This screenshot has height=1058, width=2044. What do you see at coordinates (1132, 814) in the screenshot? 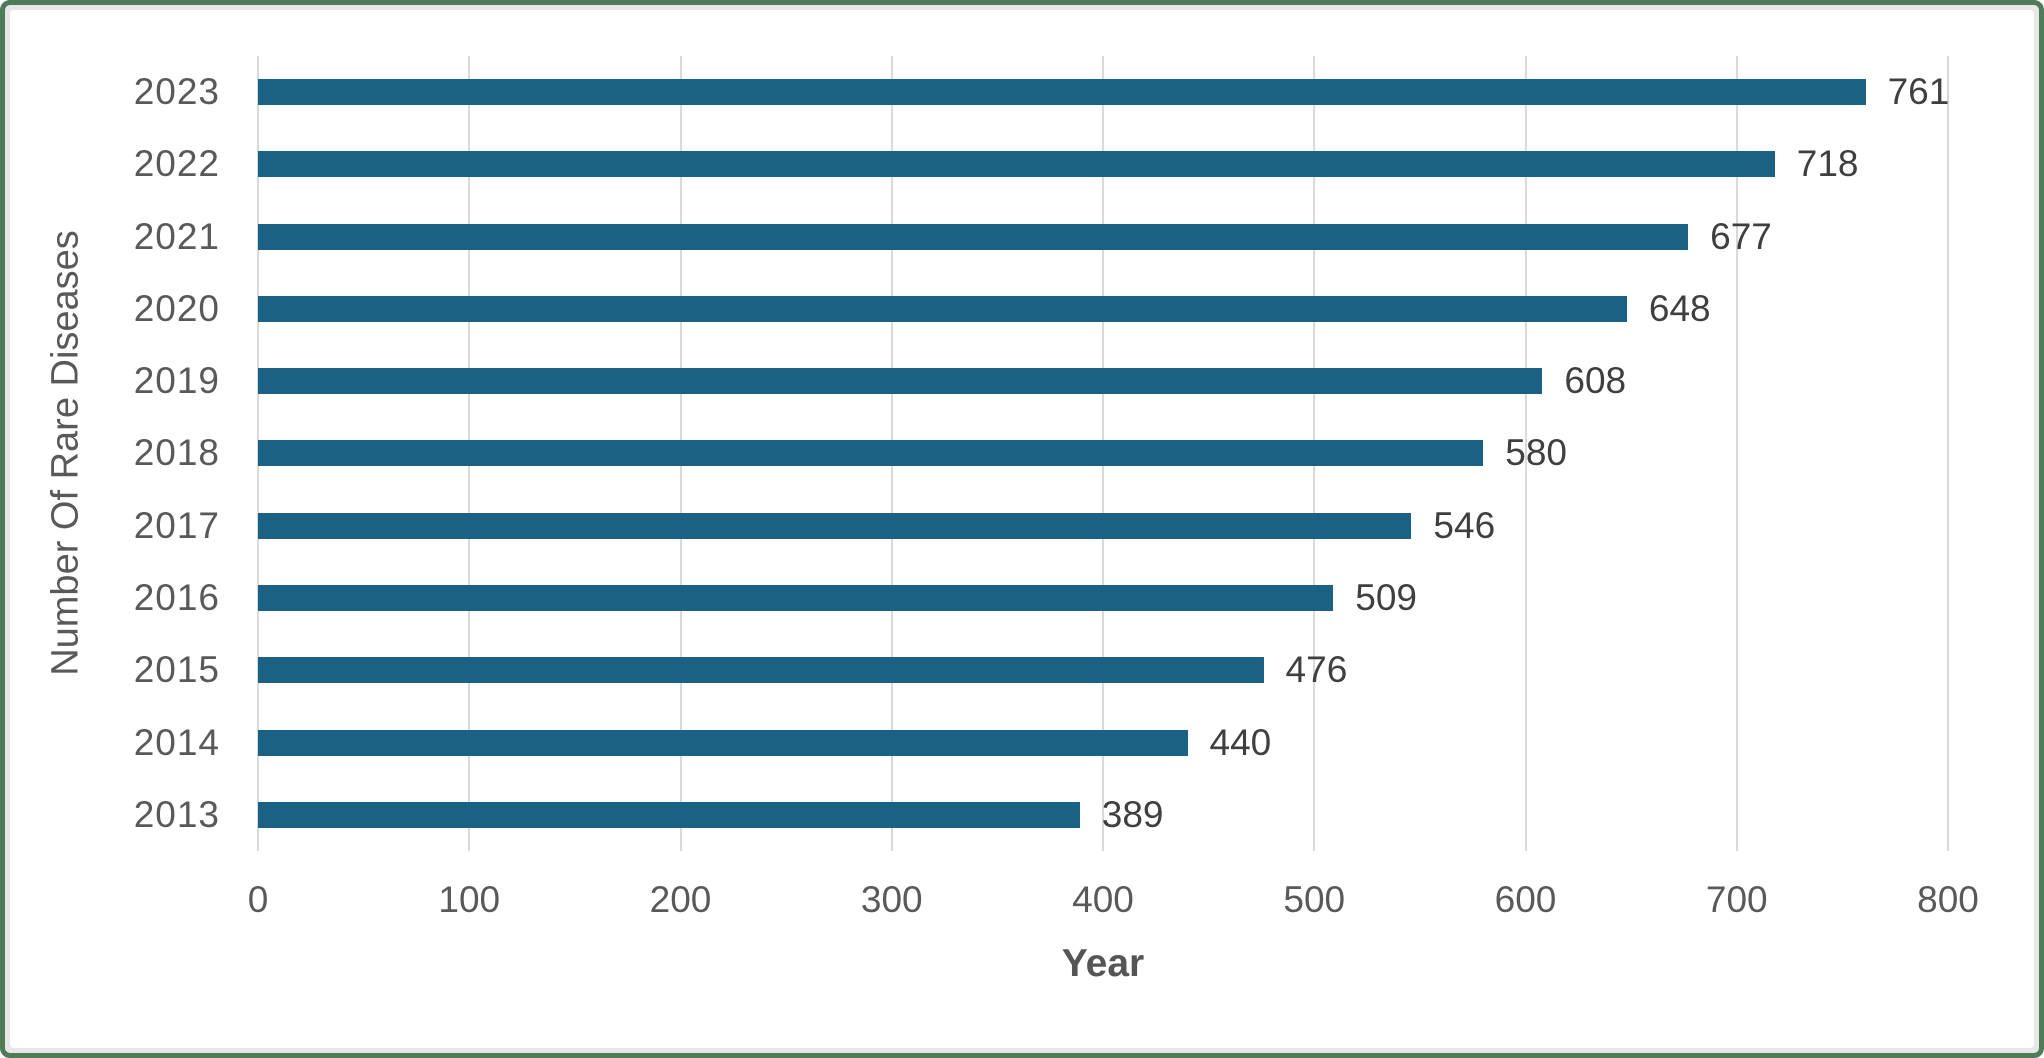
I see `value-label: 389` at bounding box center [1132, 814].